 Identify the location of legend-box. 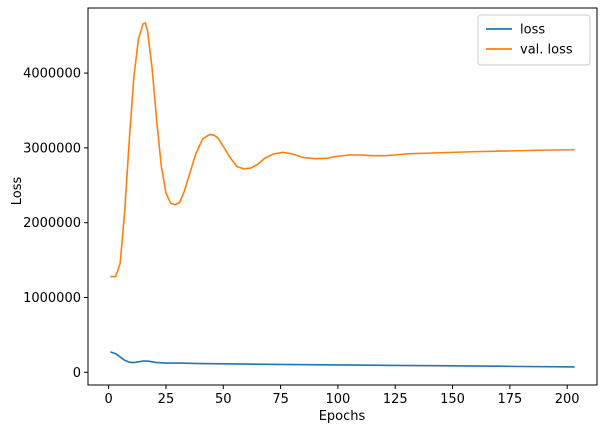
(534, 40).